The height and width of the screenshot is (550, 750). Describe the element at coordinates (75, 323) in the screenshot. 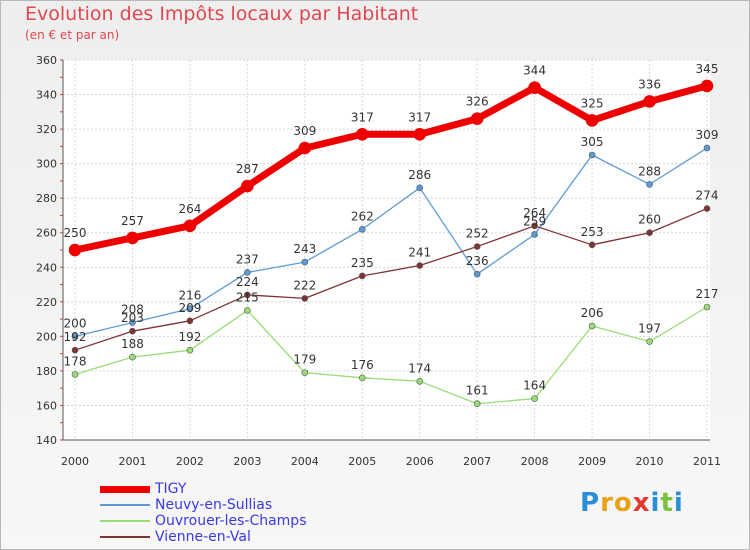

I see `data-label-neuvy-en-sullias: 200` at that location.